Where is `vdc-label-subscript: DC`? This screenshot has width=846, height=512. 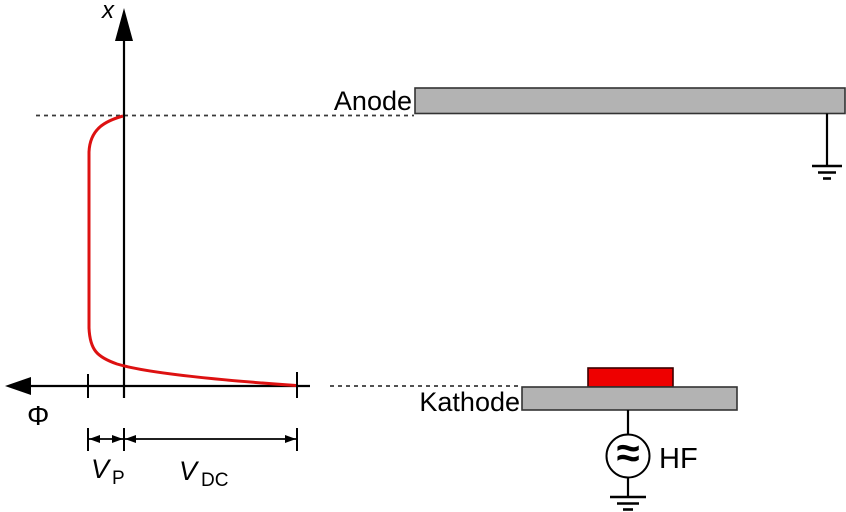
vdc-label-subscript: DC is located at coordinates (214, 480).